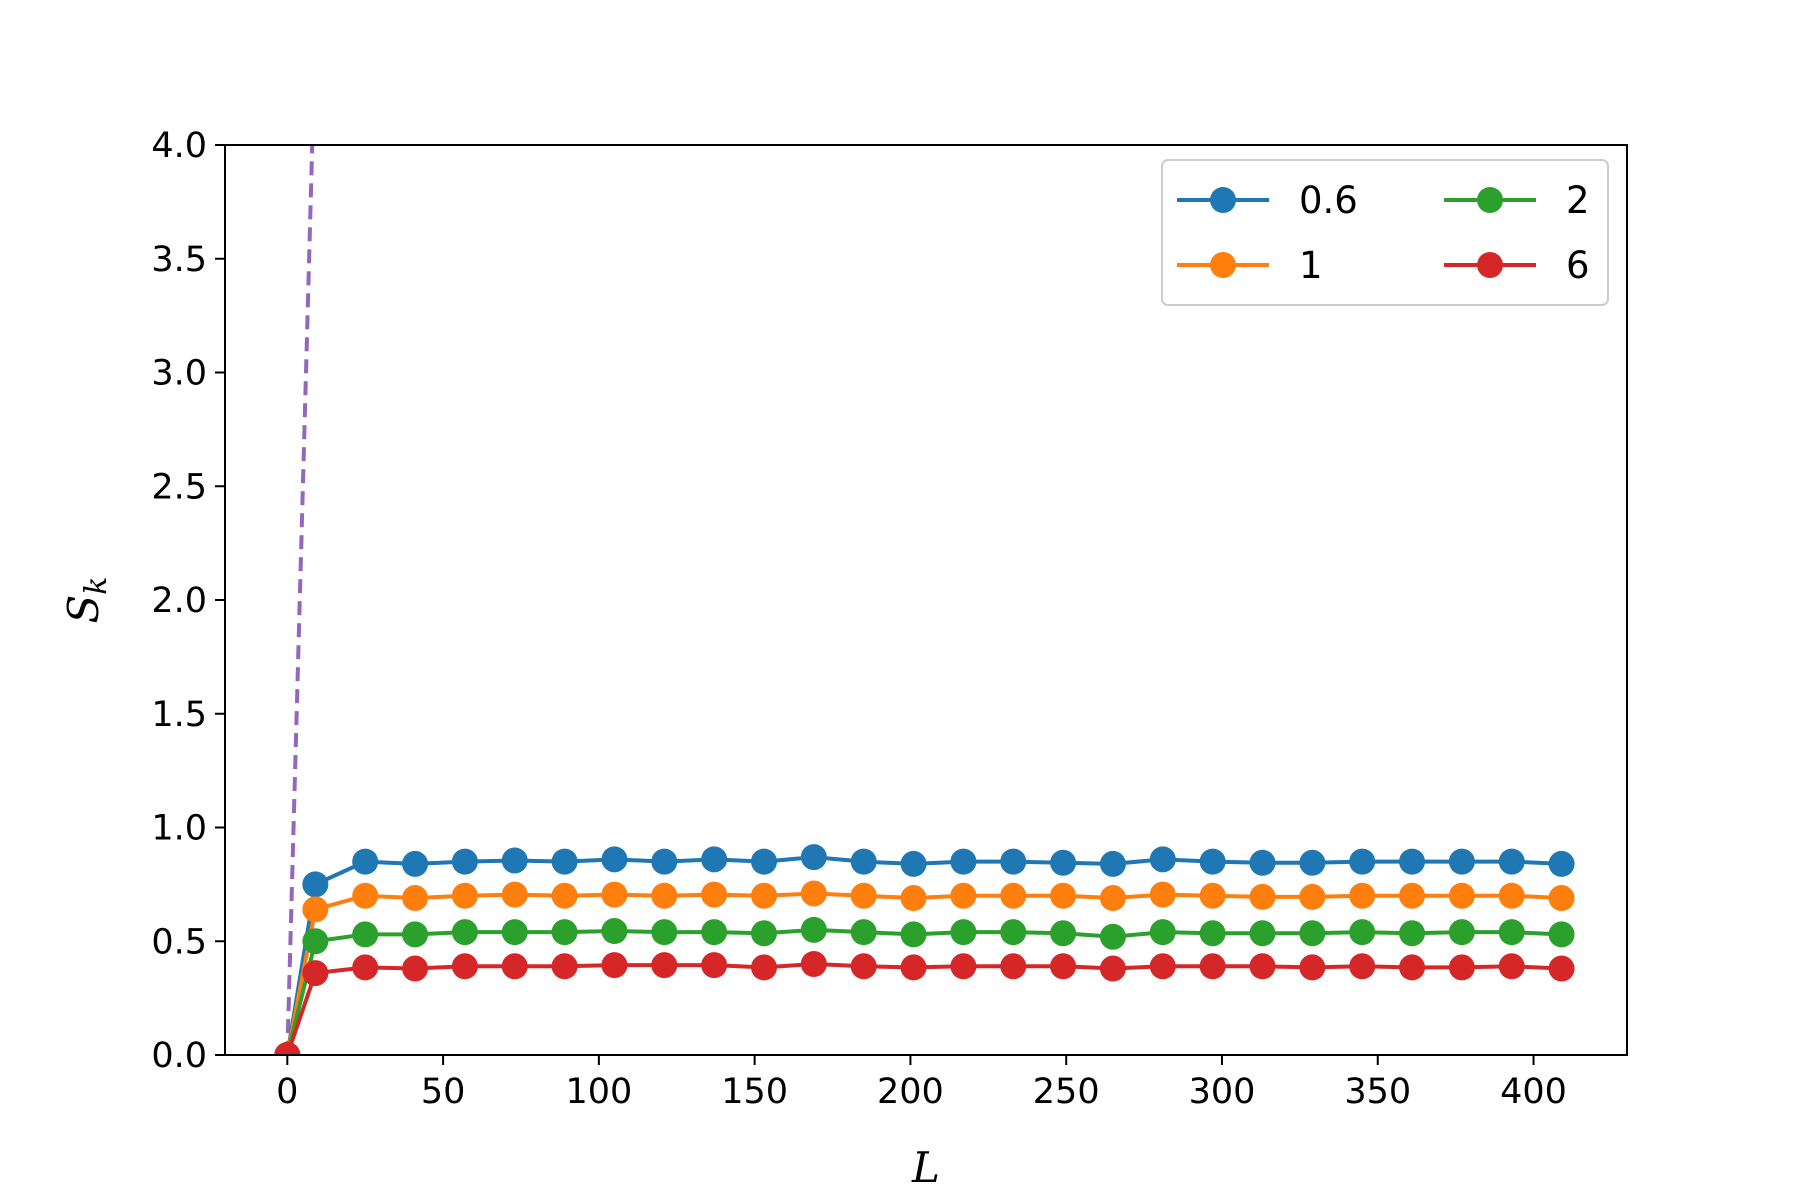 The width and height of the screenshot is (1800, 1200). I want to click on y-axis: 0.0 0.5 1.0 1.5 2.0 2.5 3.0 3.5 4.0, so click(188, 601).